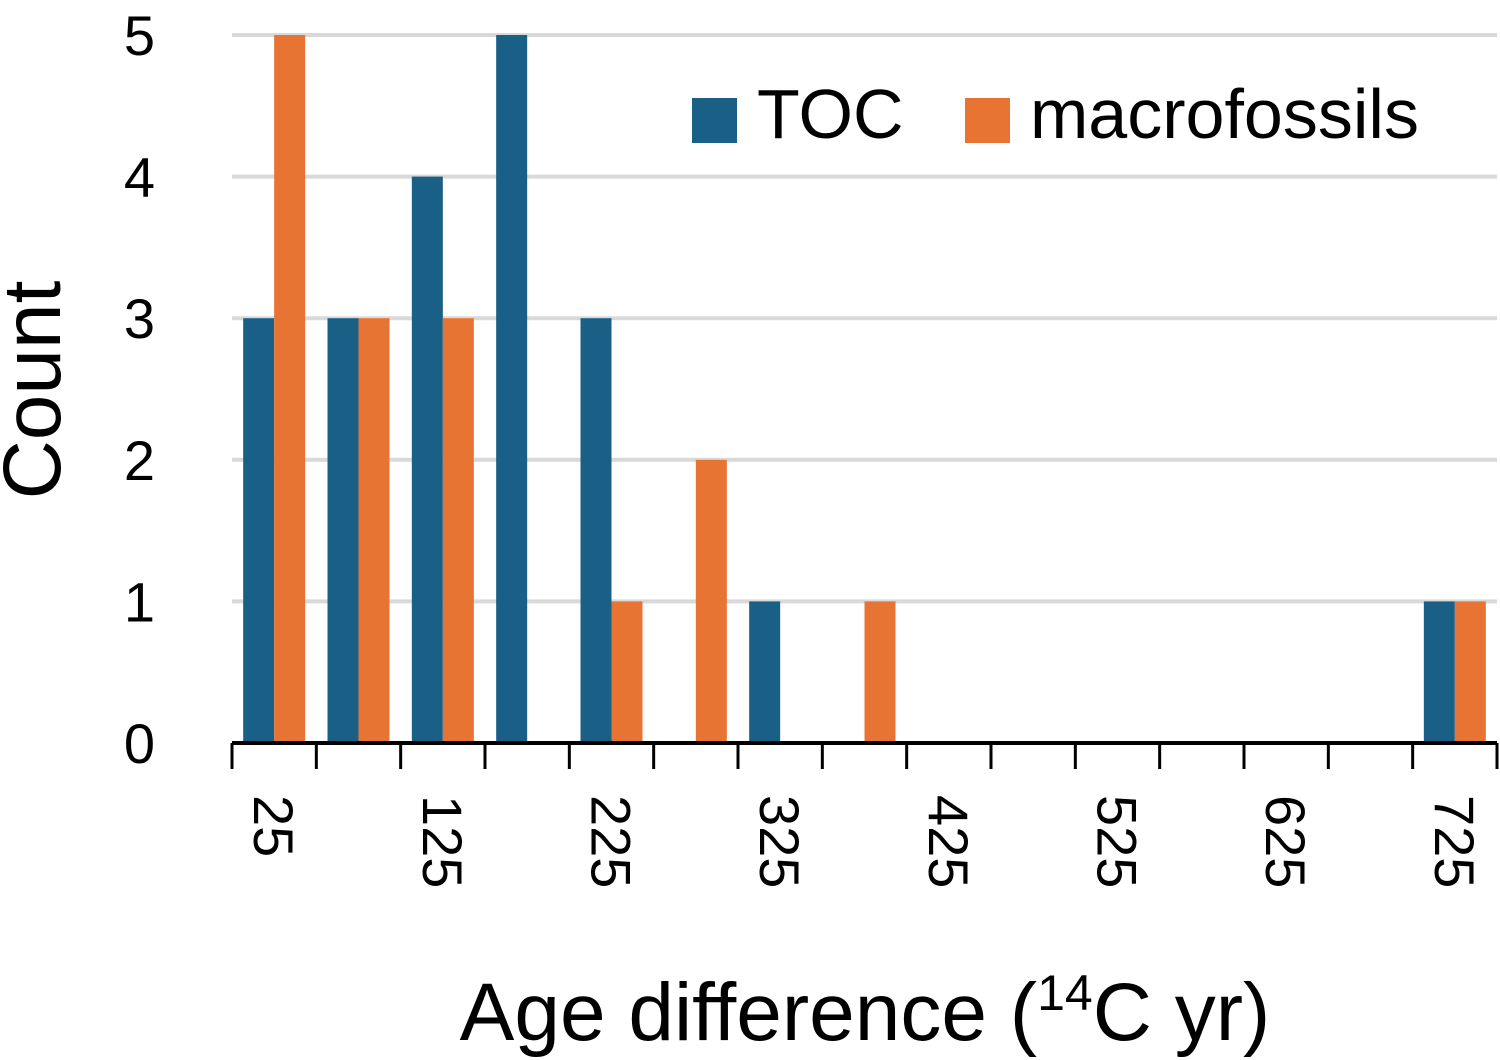 The height and width of the screenshot is (1060, 1500). I want to click on x-axis, so click(864, 755).